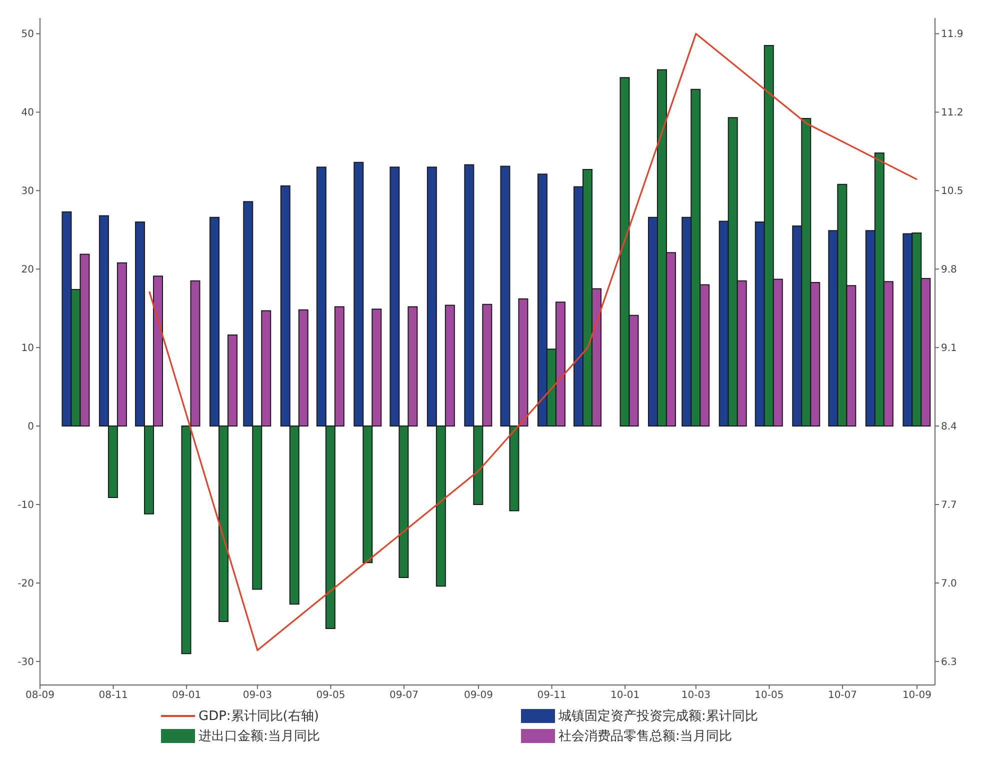  I want to click on x-tick-label: 09-01, so click(187, 696).